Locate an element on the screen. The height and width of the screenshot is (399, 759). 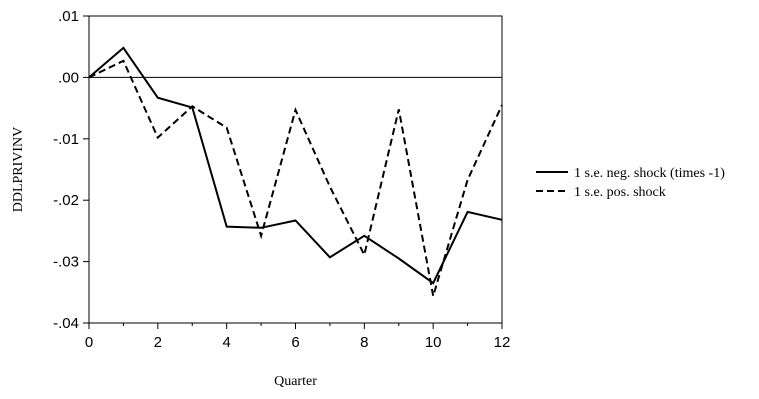
legend-label: 1 s.e. pos. shock is located at coordinates (620, 192).